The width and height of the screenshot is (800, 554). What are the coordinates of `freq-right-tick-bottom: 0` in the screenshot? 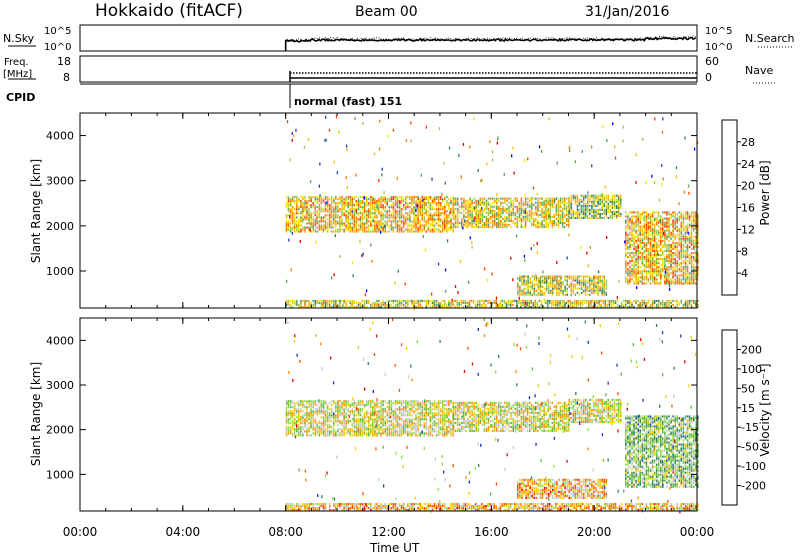 It's located at (708, 77).